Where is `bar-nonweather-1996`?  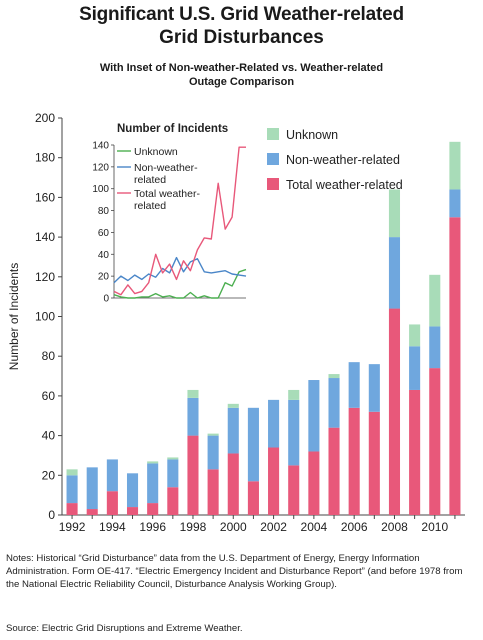
bar-nonweather-1996 is located at coordinates (153, 483).